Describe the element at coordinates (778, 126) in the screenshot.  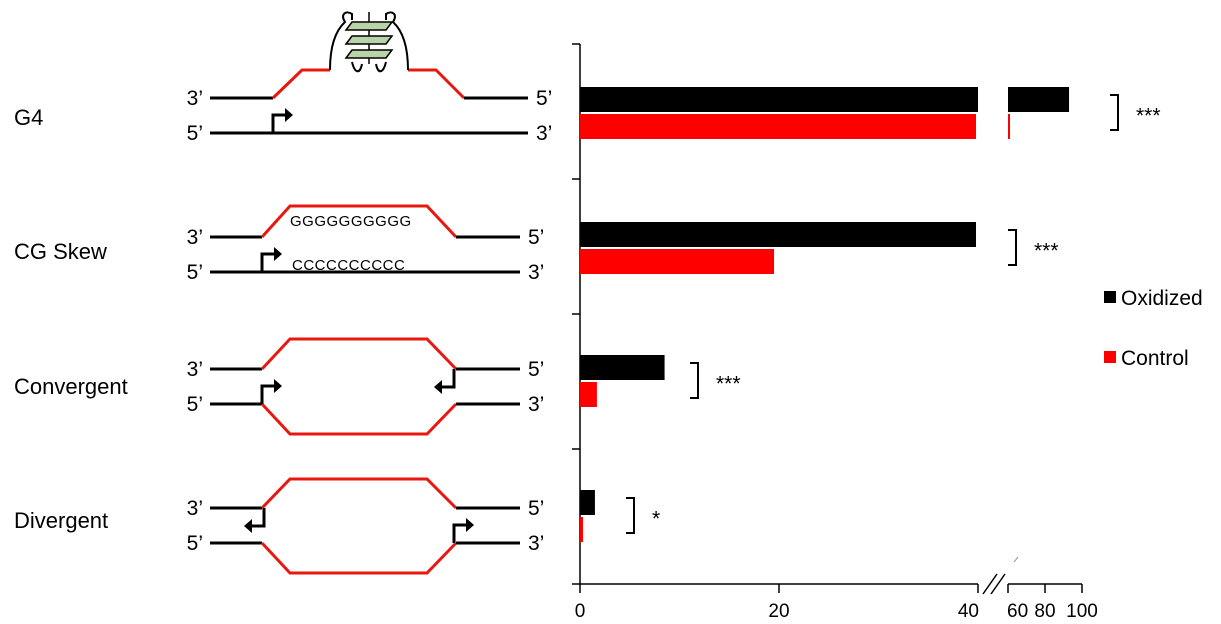
I see `bar-control-g4` at that location.